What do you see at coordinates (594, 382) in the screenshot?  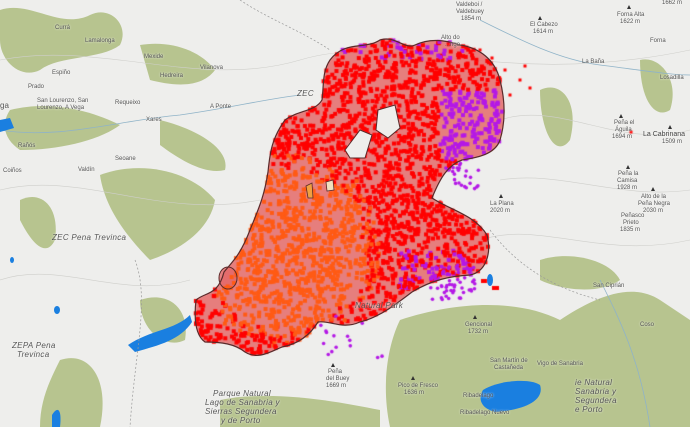 I see `area-label: ie Natural` at bounding box center [594, 382].